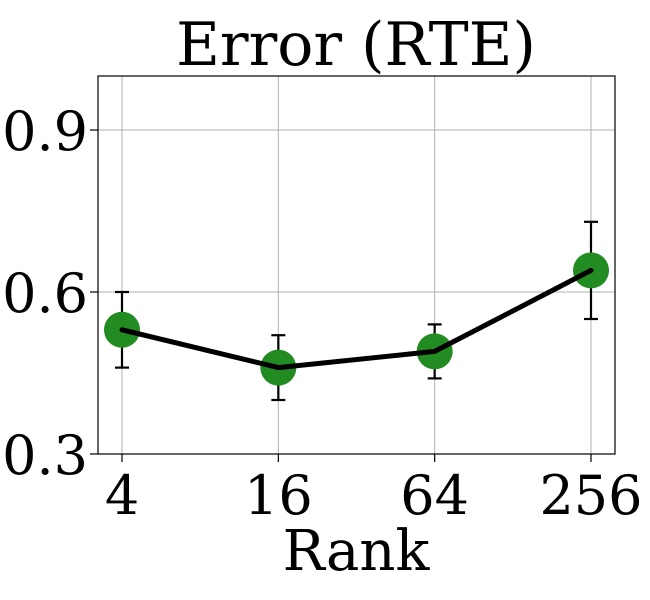 This screenshot has width=650, height=600. What do you see at coordinates (357, 551) in the screenshot?
I see `x-axis-label: Rank` at bounding box center [357, 551].